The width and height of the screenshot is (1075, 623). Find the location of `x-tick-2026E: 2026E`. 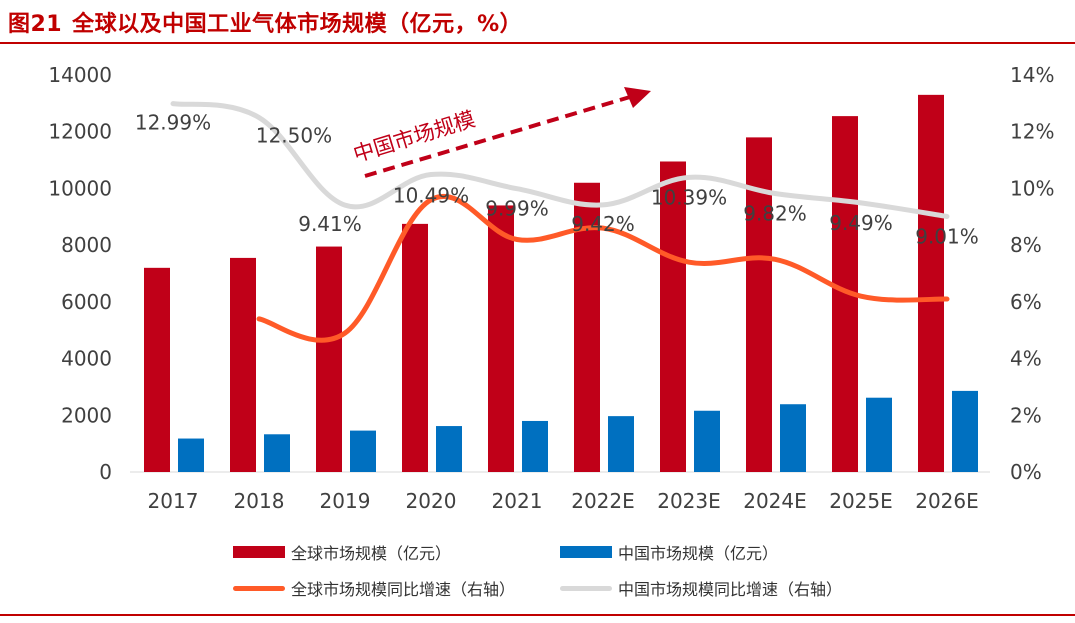

x-tick-2026E: 2026E is located at coordinates (947, 501).